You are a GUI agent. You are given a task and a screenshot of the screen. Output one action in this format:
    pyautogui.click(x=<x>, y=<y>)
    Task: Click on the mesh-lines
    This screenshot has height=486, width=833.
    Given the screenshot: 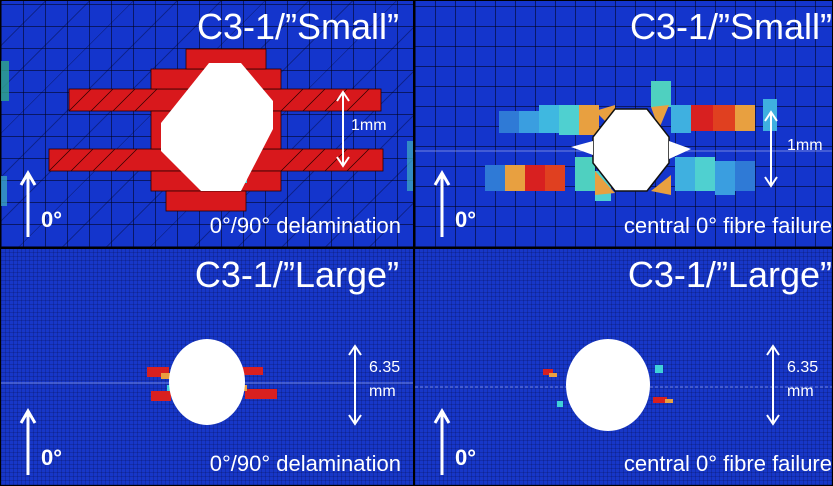 What is the action you would take?
    pyautogui.click(x=209, y=130)
    